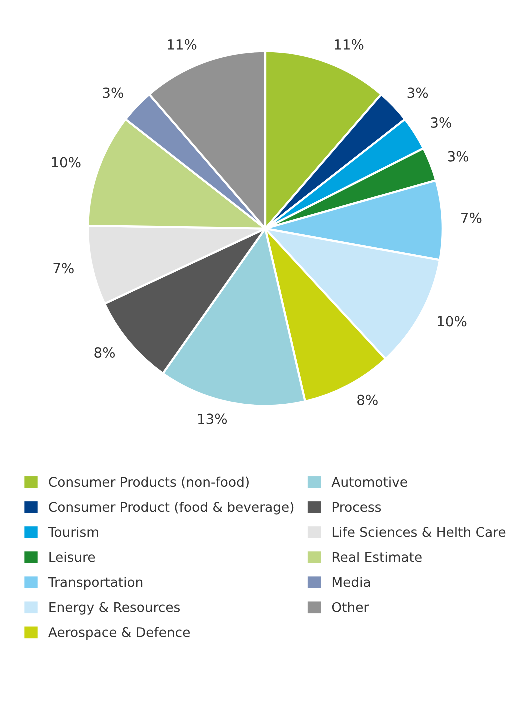  I want to click on legend-label: Real Estimate, so click(377, 557).